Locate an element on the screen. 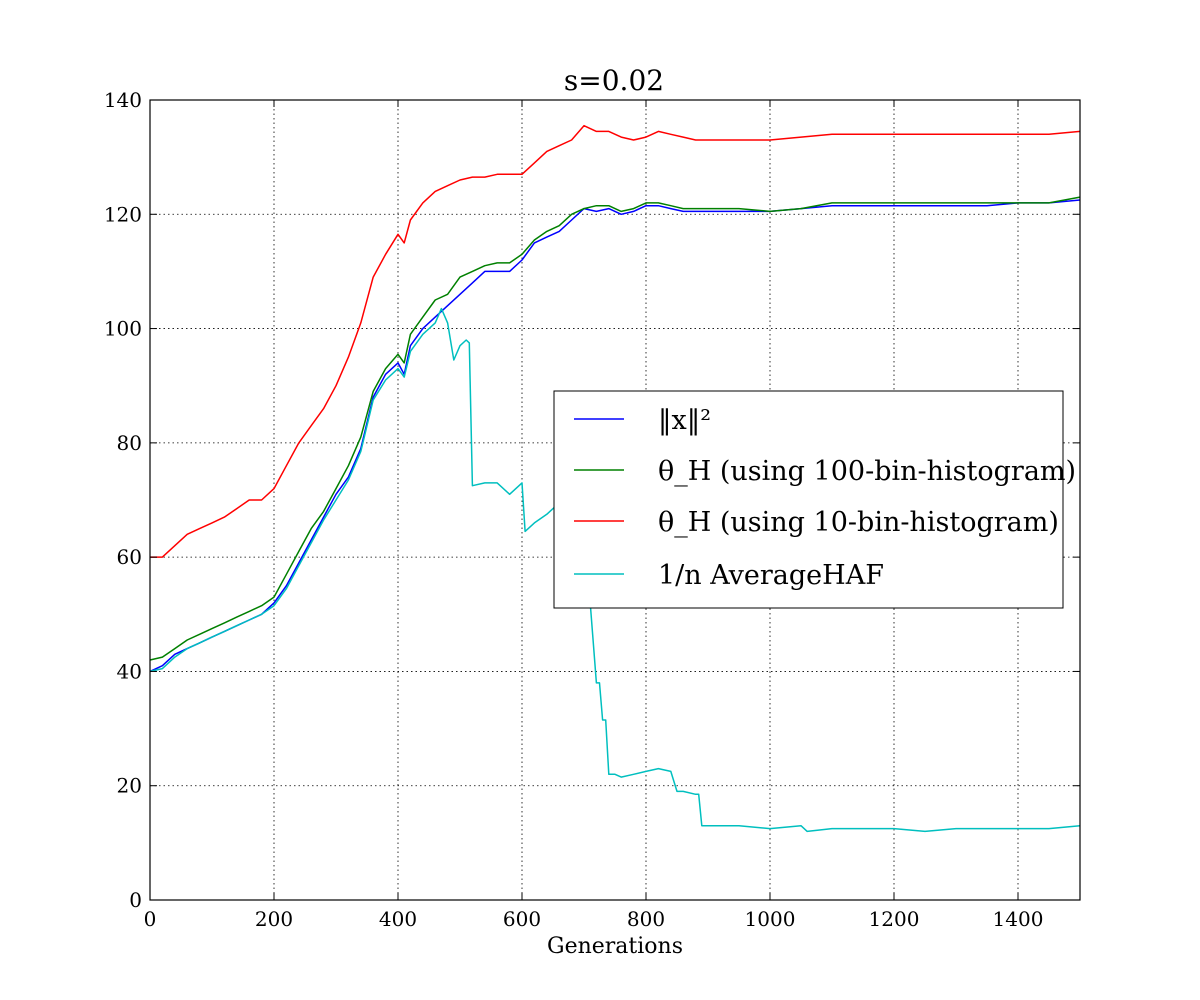 The image size is (1200, 1000). y-tick-labels: 0 20 40 60 80 100 120 140 is located at coordinates (123, 500).